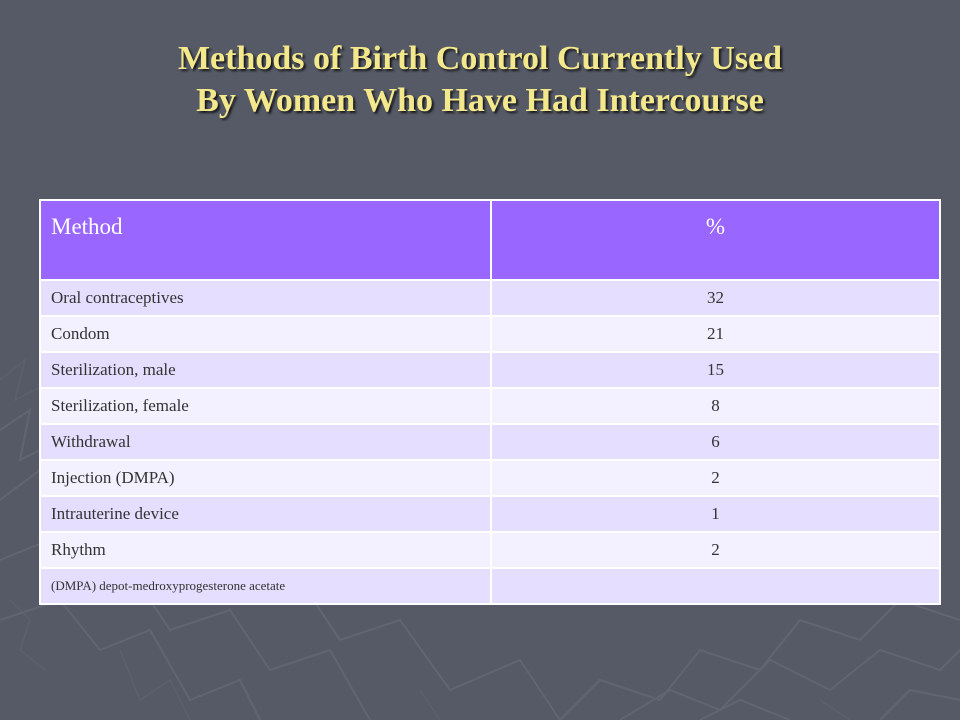  What do you see at coordinates (715, 442) in the screenshot?
I see `percent-cell: 6` at bounding box center [715, 442].